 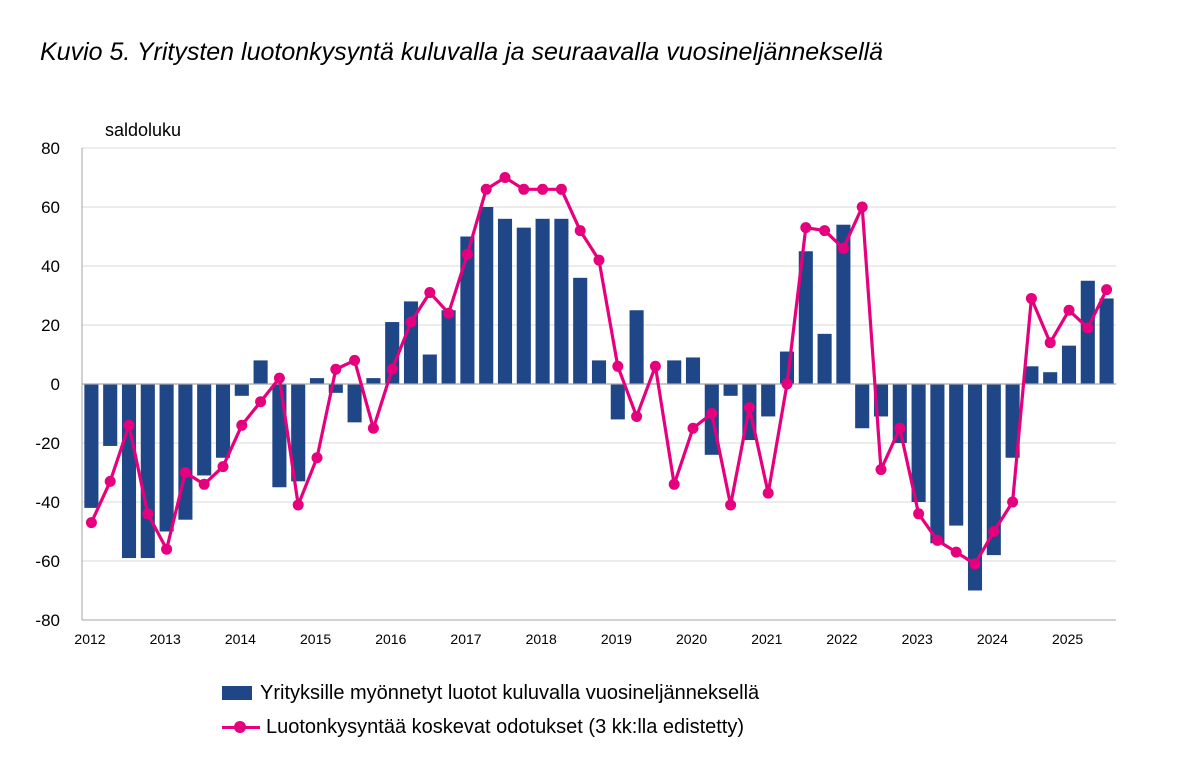 I want to click on y-tick-label: 80, so click(x=50, y=148).